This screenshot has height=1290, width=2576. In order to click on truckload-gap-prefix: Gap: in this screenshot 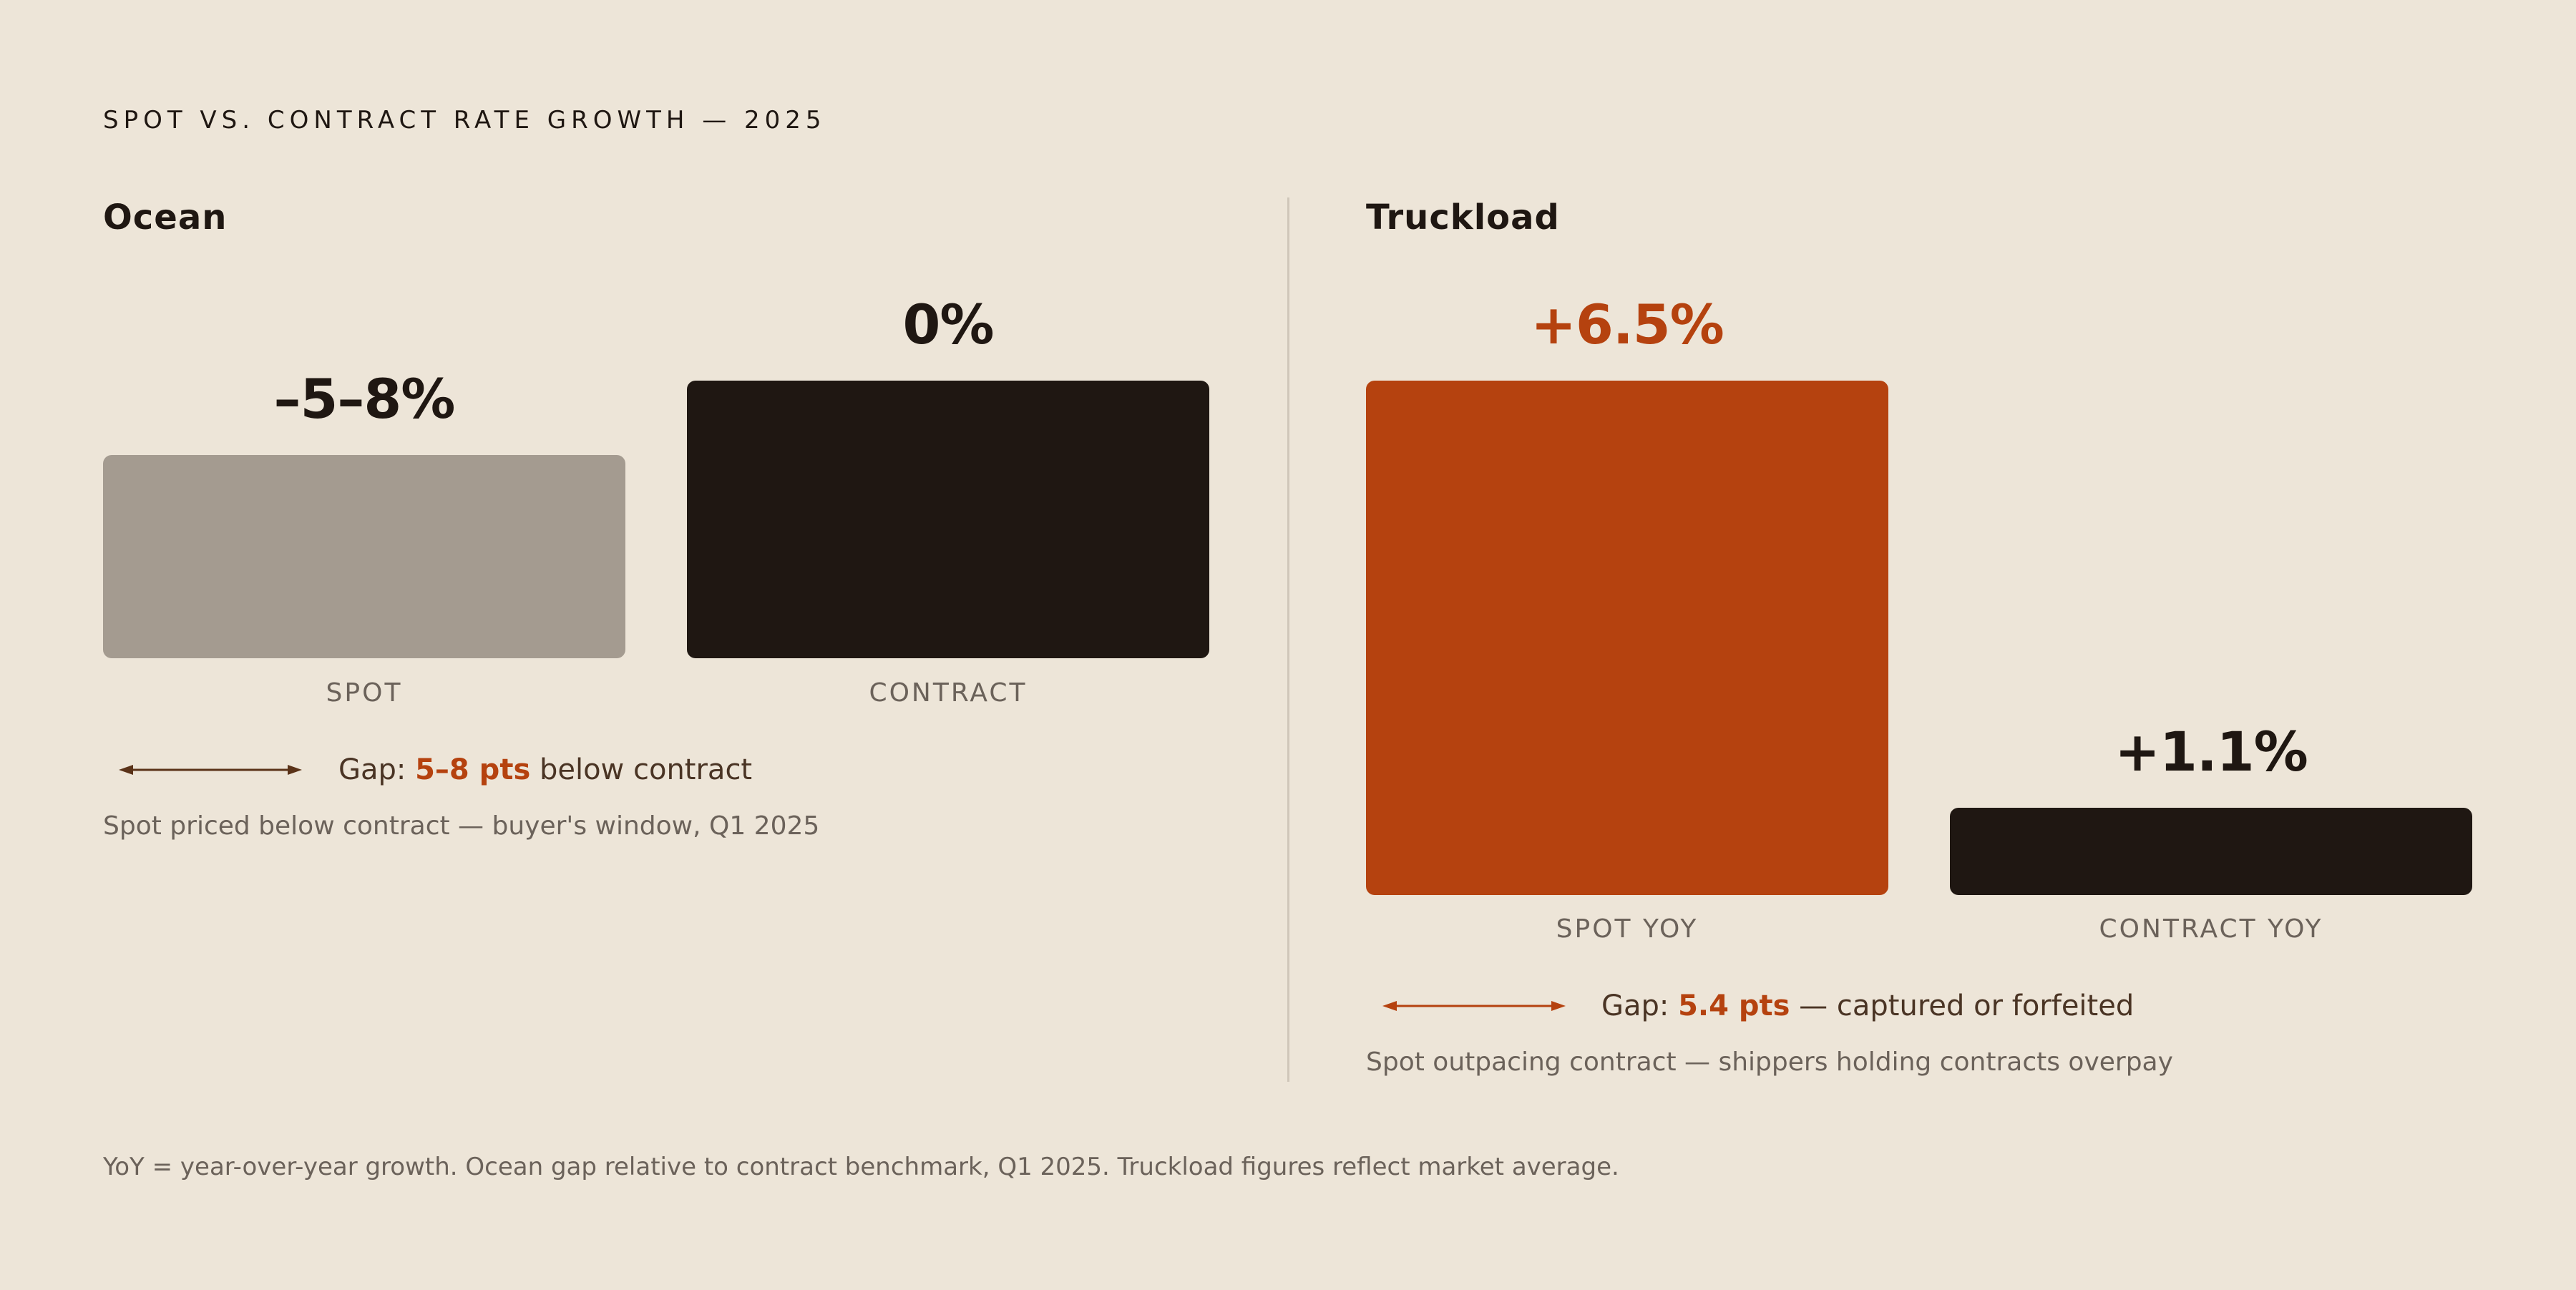, I will do `click(1635, 1006)`.